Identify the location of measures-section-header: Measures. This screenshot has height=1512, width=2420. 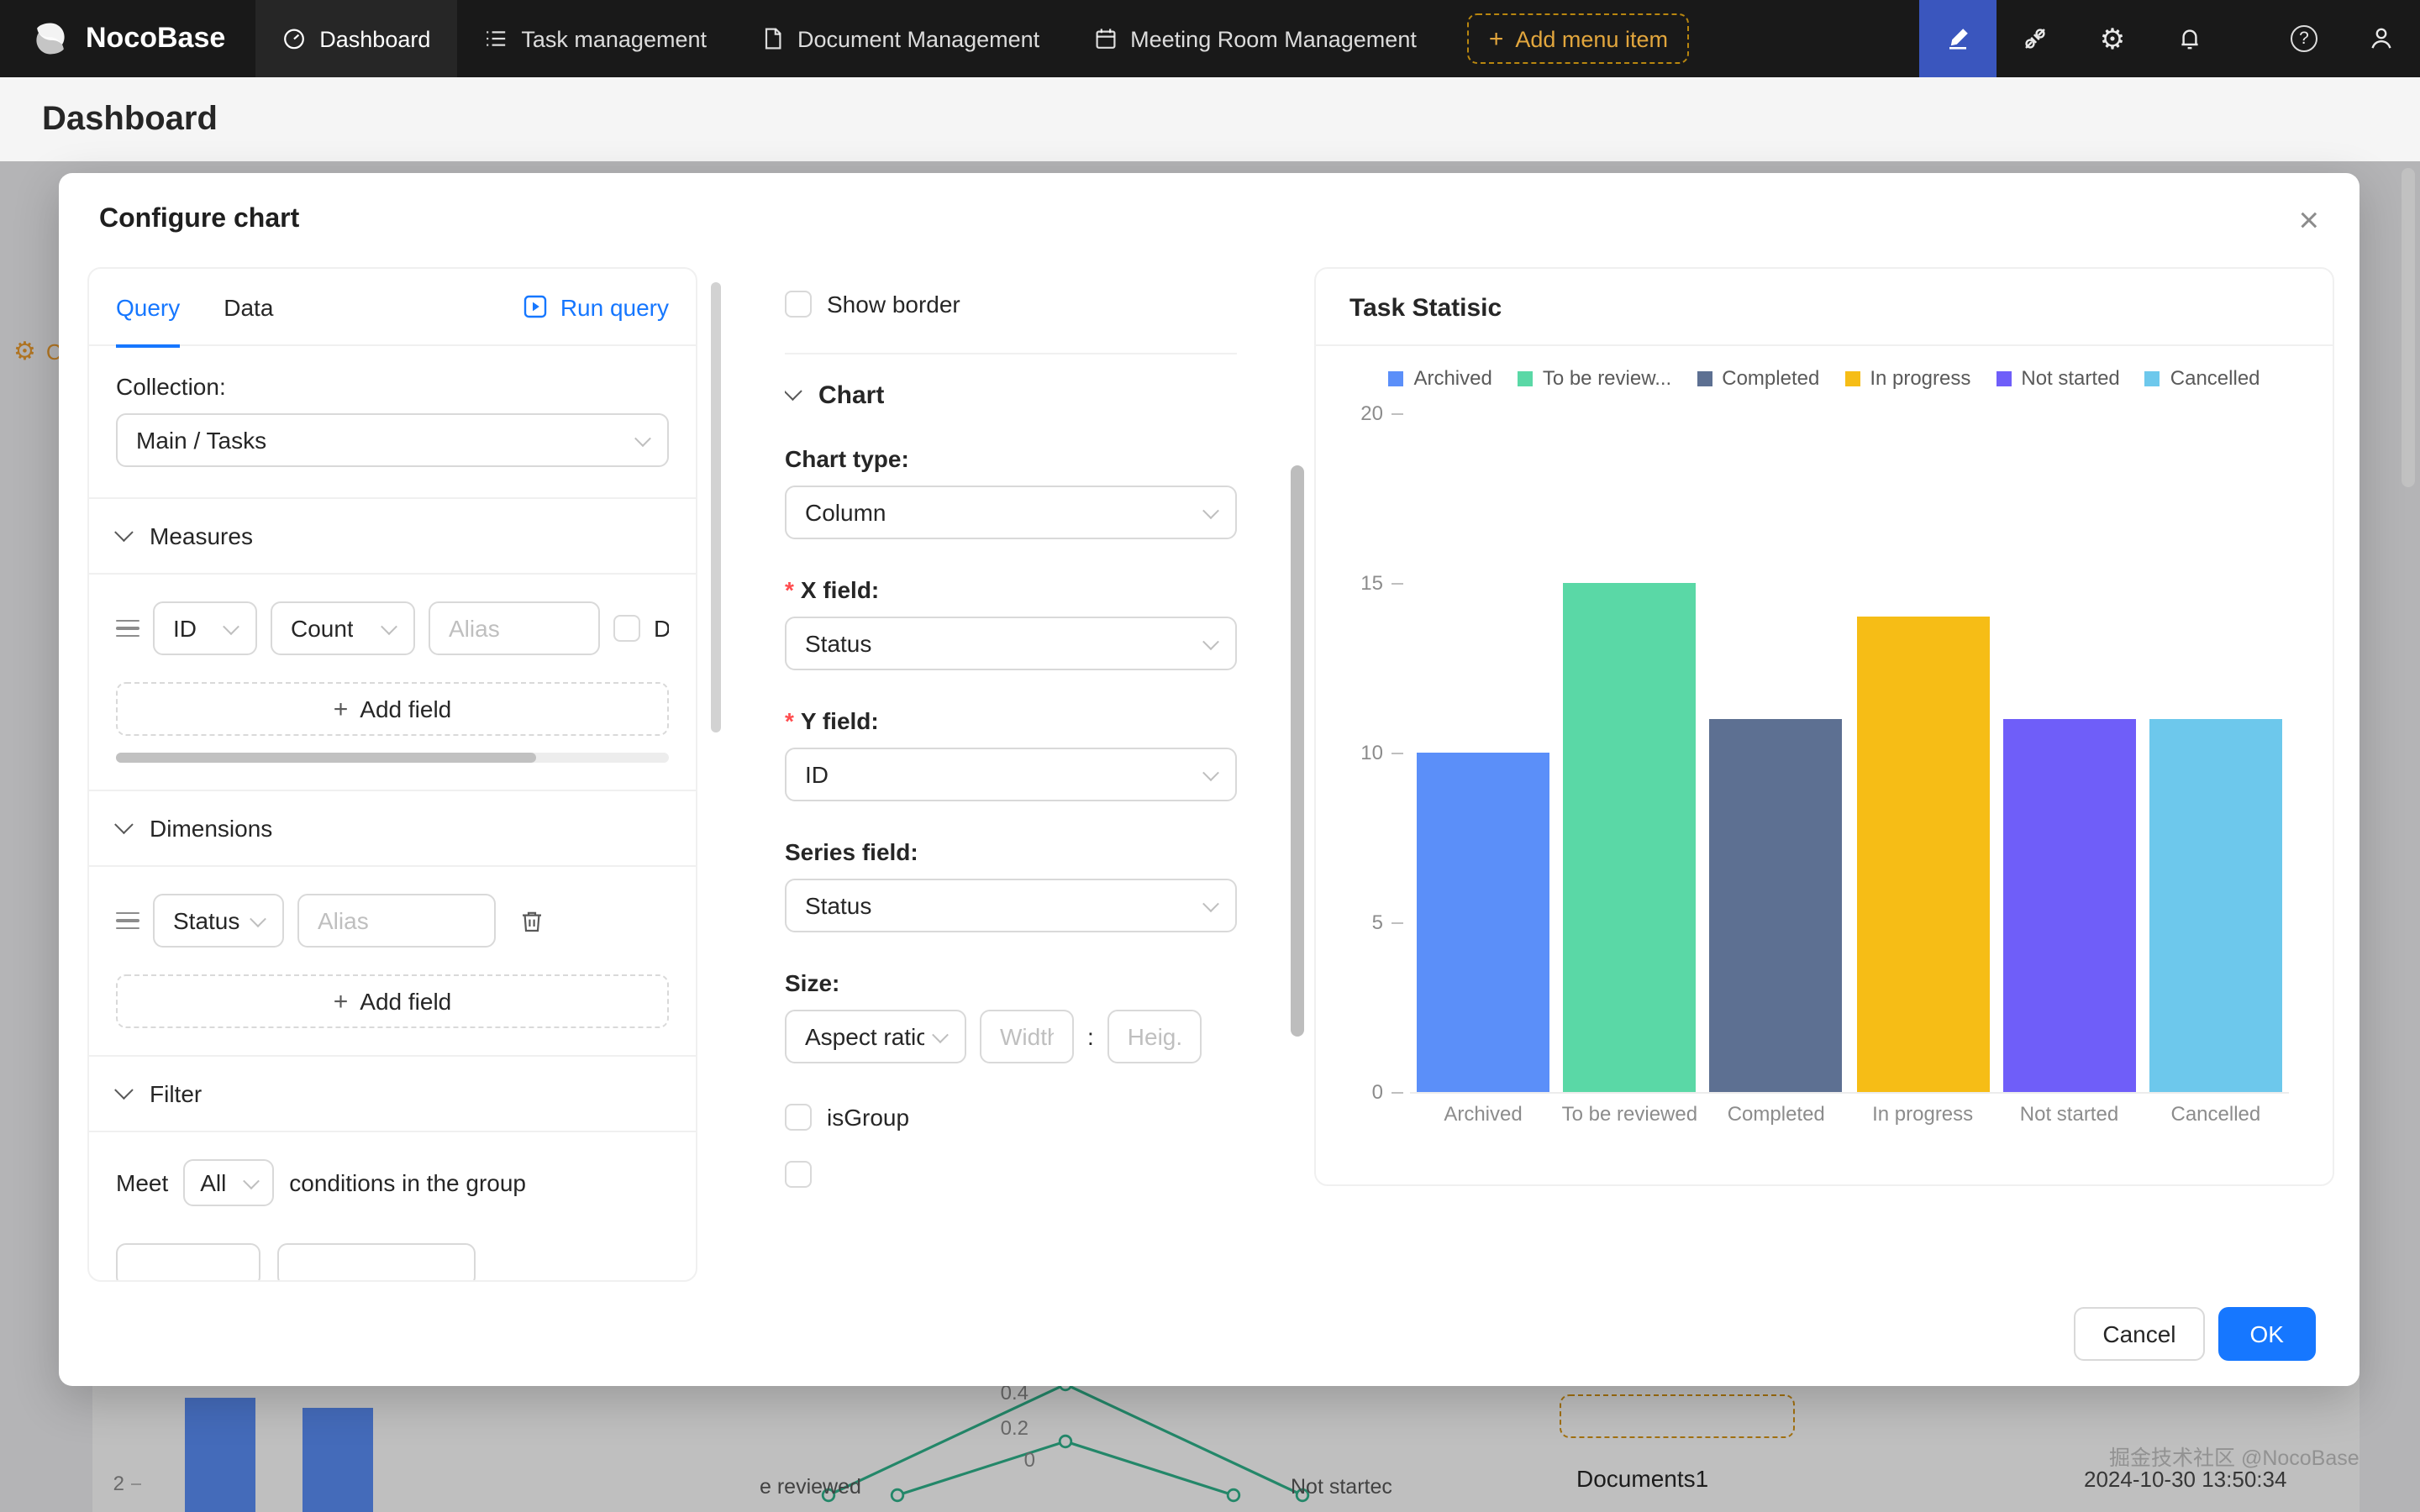
(392, 536).